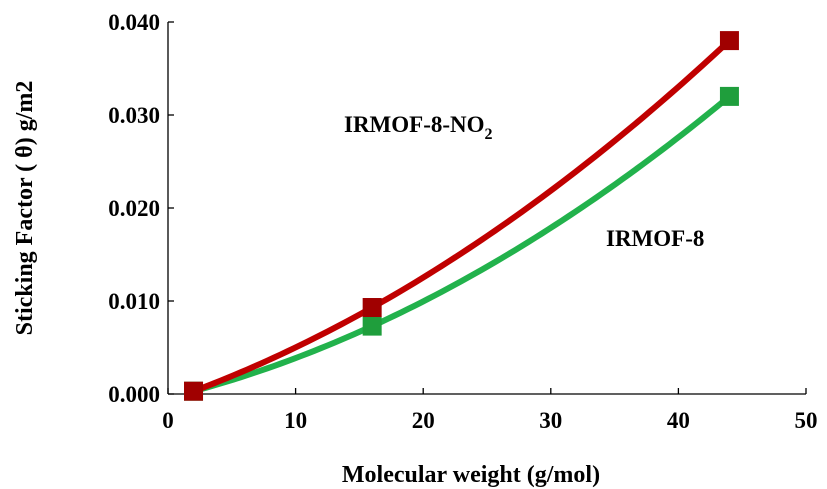 The width and height of the screenshot is (827, 489). Describe the element at coordinates (423, 420) in the screenshot. I see `x-tick-label: 20` at that location.